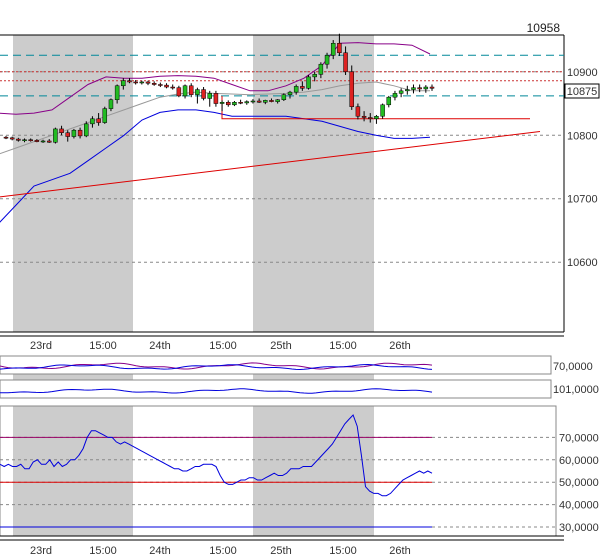  What do you see at coordinates (582, 200) in the screenshot?
I see `price-y-tick-1: 10700` at bounding box center [582, 200].